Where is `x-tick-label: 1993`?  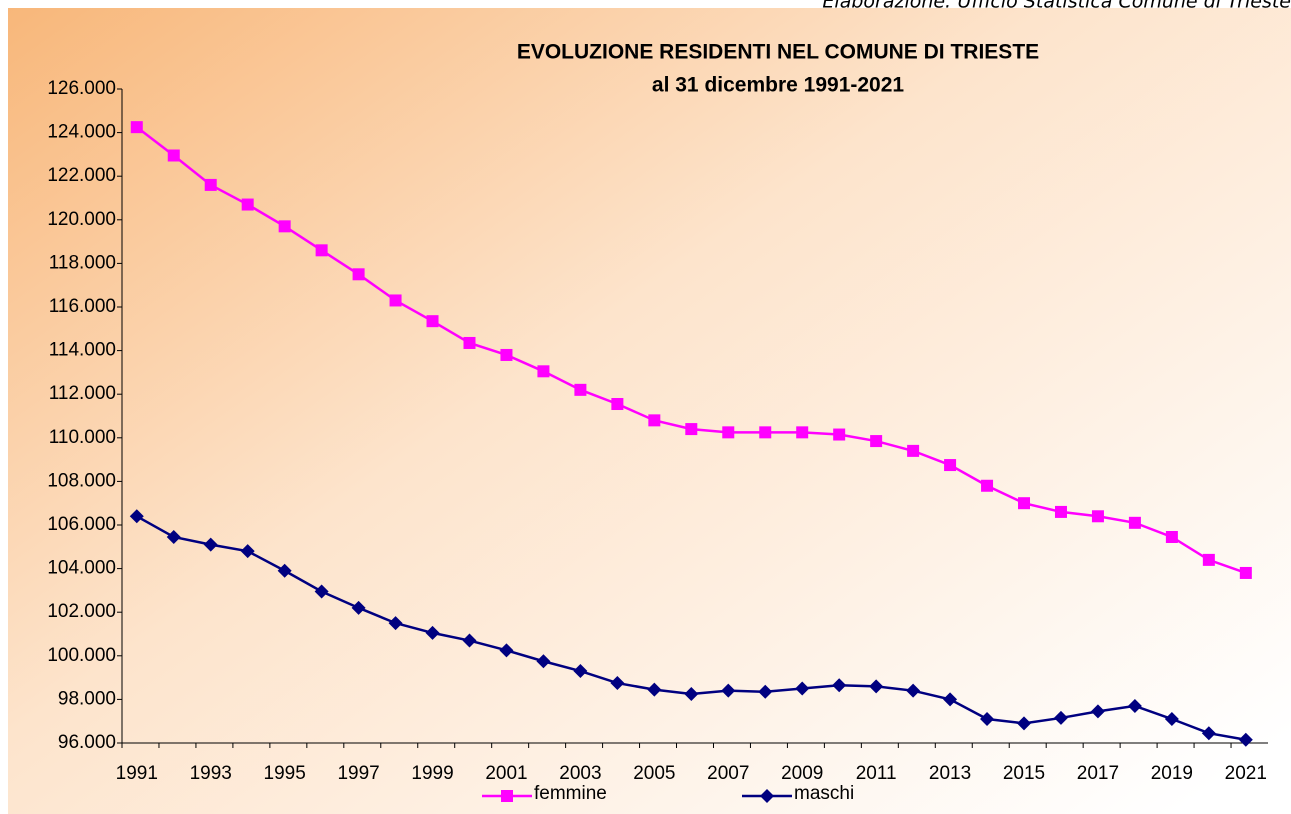
x-tick-label: 1993 is located at coordinates (211, 773).